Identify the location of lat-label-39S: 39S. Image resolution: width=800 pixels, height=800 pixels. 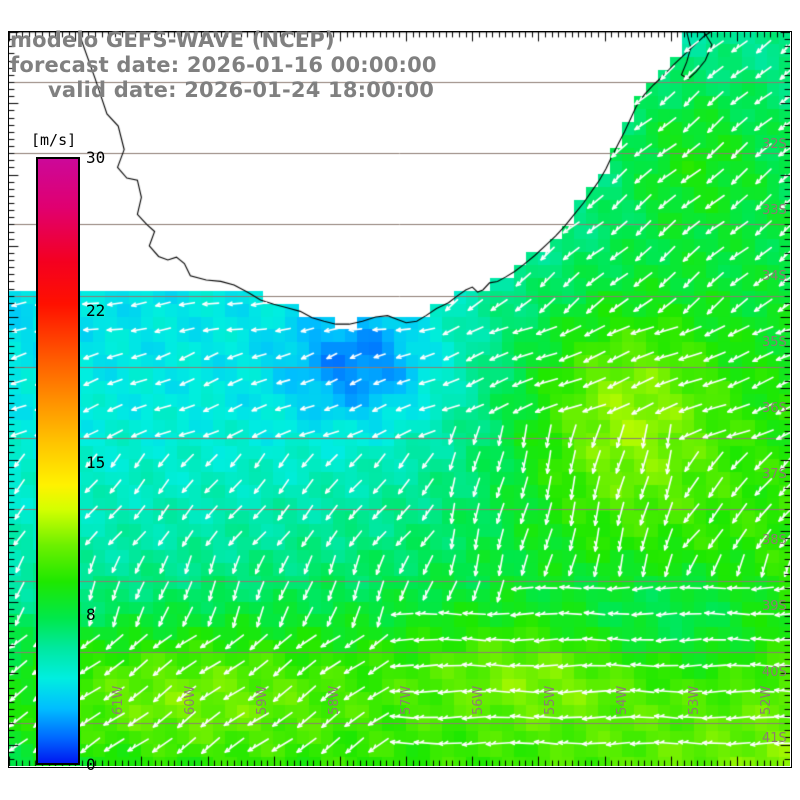
(774, 606).